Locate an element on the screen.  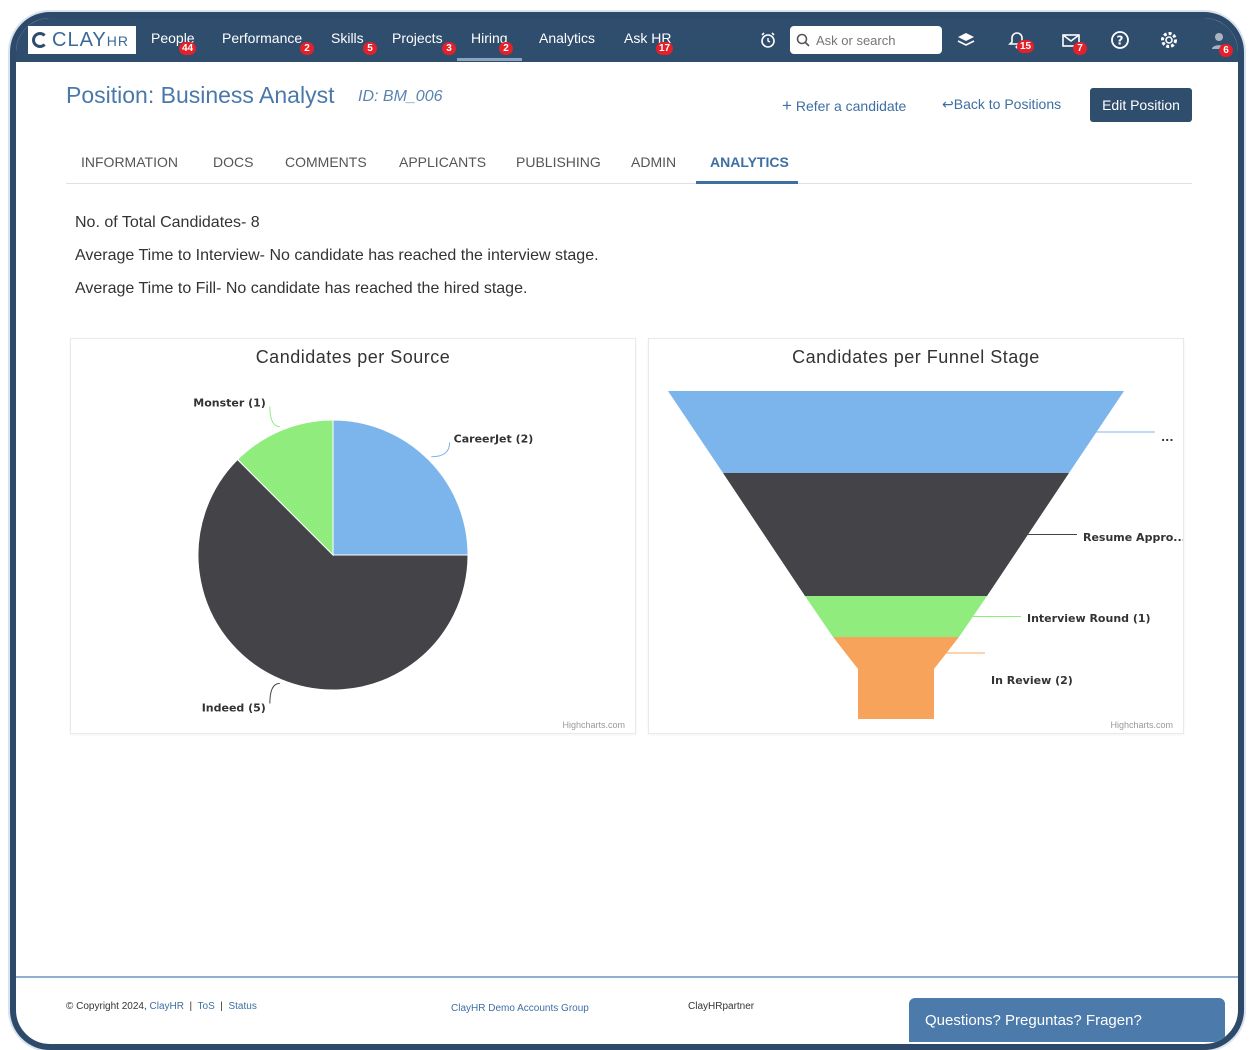
copyright-text: © Copyright 2024, is located at coordinates (106, 1006).